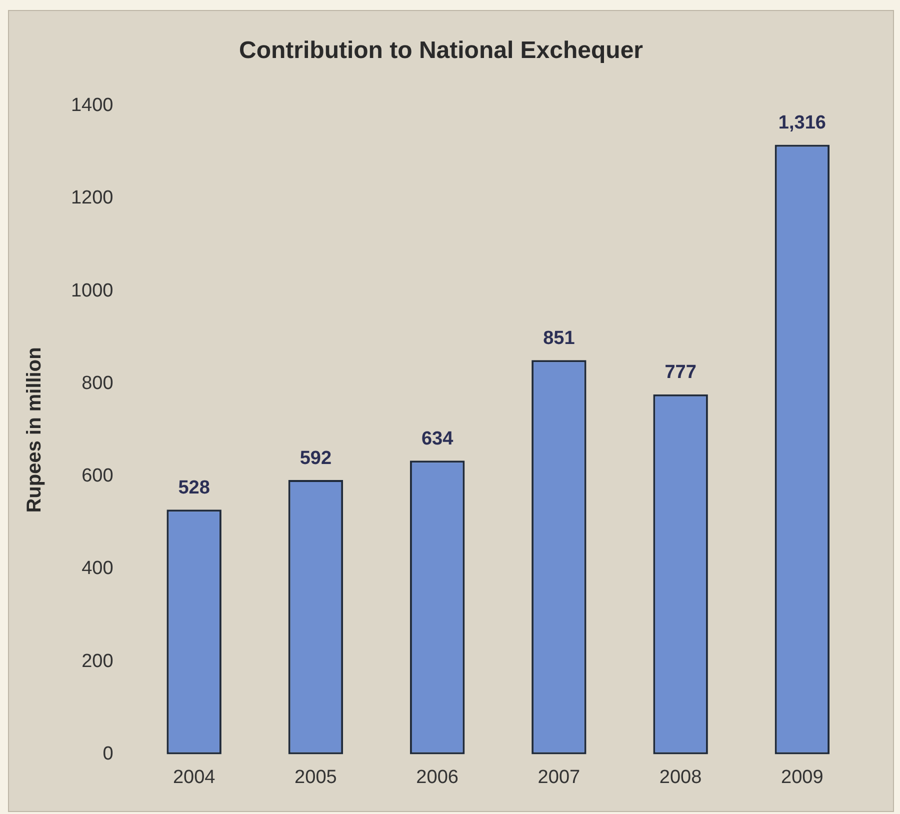  What do you see at coordinates (680, 373) in the screenshot?
I see `data-label: 777` at bounding box center [680, 373].